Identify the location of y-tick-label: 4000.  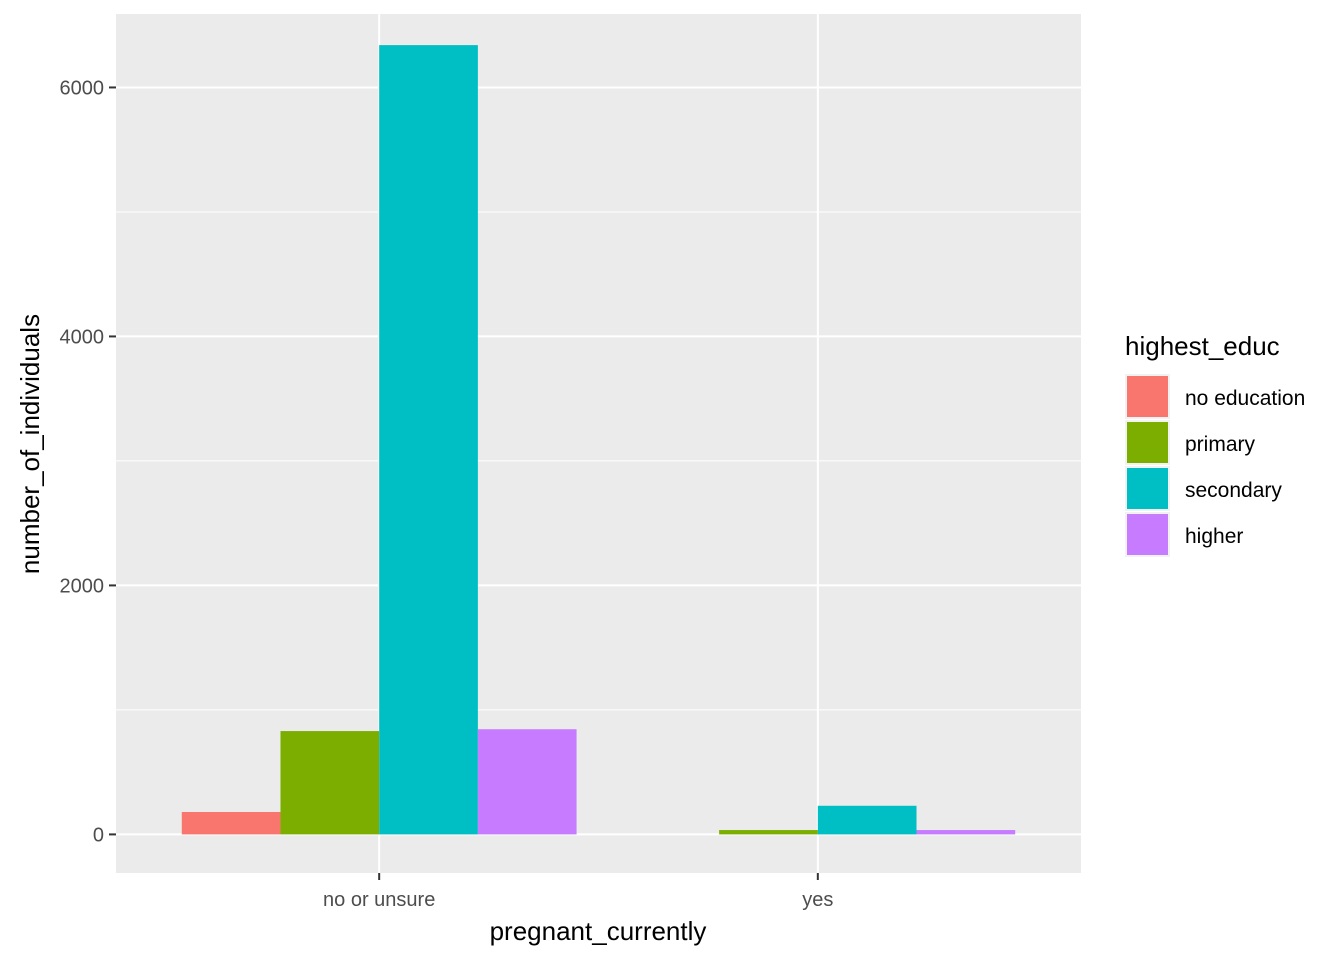
(82, 337).